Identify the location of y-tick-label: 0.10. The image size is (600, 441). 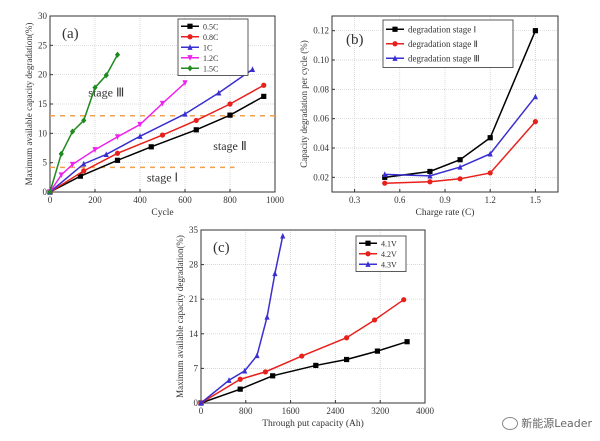
(321, 60).